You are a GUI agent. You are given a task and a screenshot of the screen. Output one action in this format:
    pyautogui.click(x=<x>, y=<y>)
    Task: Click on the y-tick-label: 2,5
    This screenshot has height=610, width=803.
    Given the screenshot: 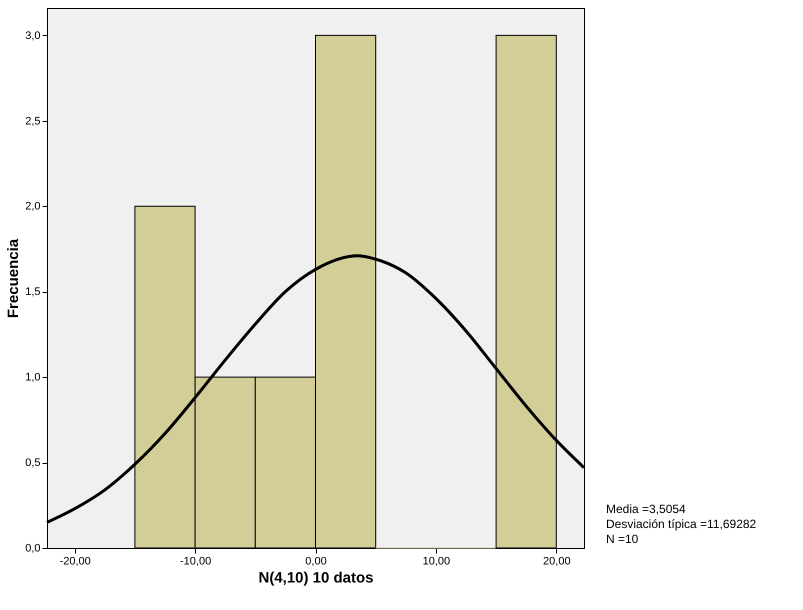 What is the action you would take?
    pyautogui.click(x=32, y=121)
    